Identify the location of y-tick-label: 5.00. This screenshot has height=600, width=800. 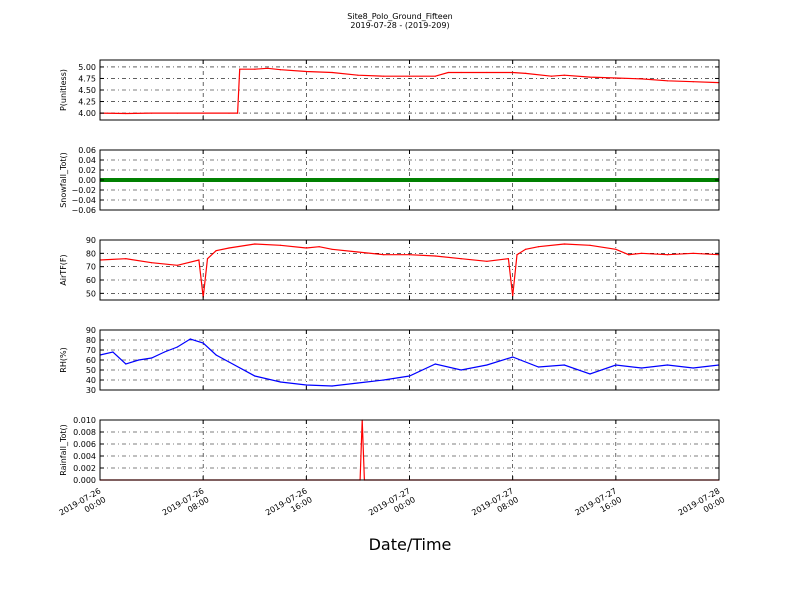
(87, 67).